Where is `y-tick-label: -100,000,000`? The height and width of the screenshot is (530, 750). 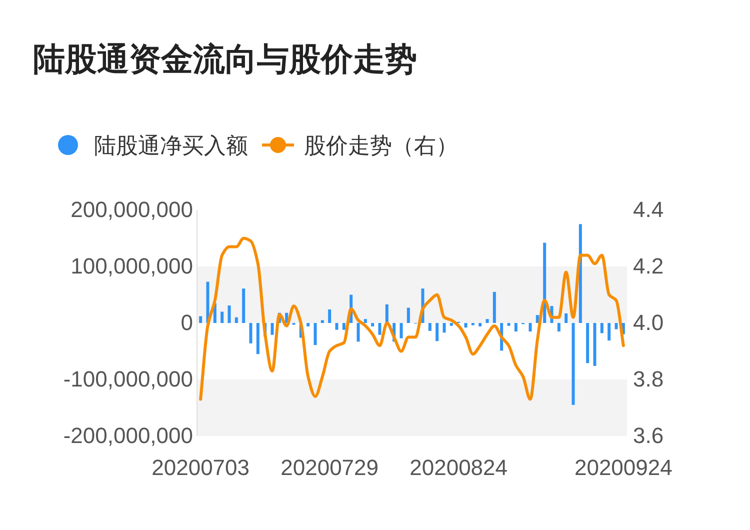
y-tick-label: -100,000,000 is located at coordinates (128, 379).